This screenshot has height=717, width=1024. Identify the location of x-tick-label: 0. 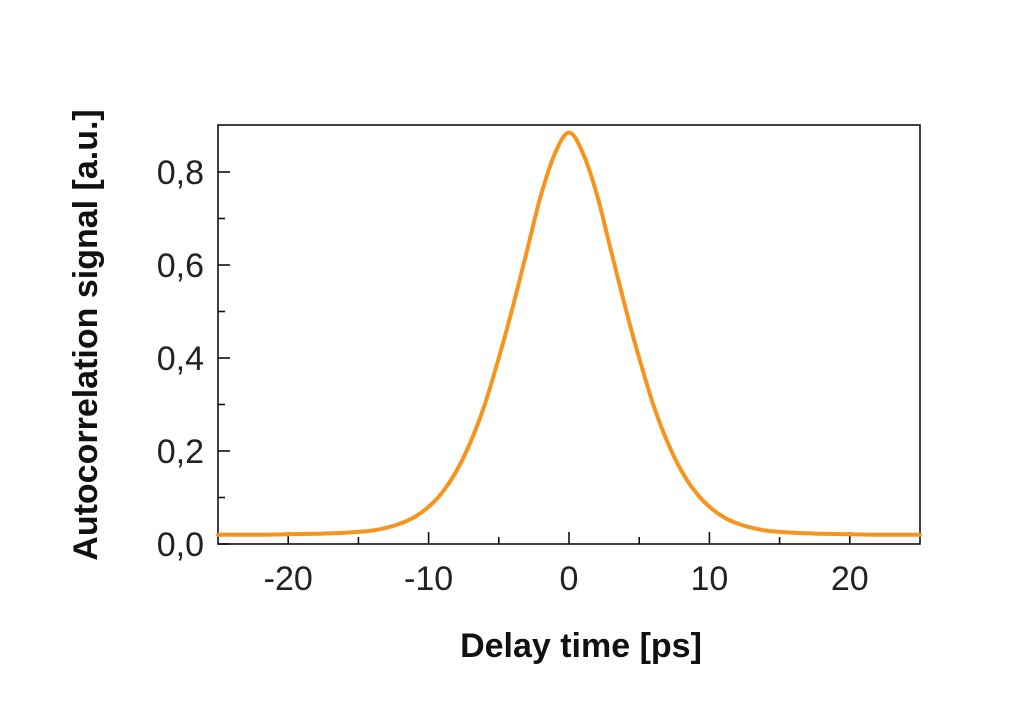
(569, 579).